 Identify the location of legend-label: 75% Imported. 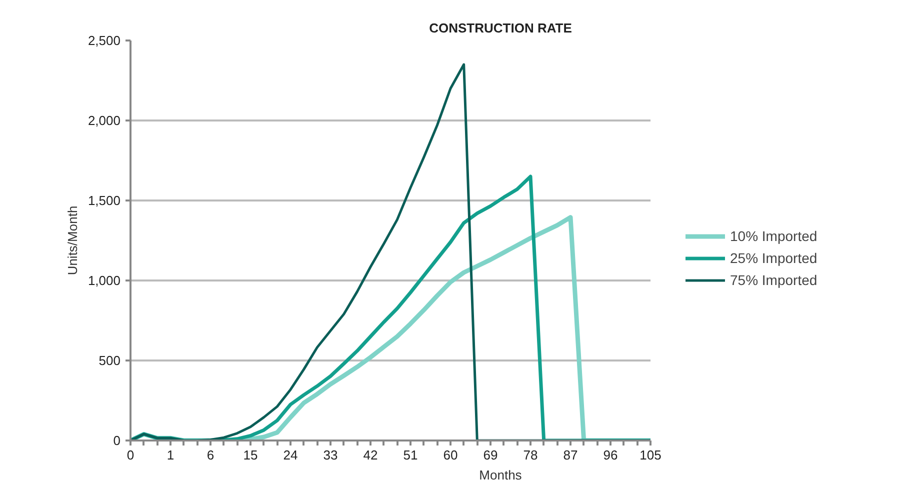
(774, 280).